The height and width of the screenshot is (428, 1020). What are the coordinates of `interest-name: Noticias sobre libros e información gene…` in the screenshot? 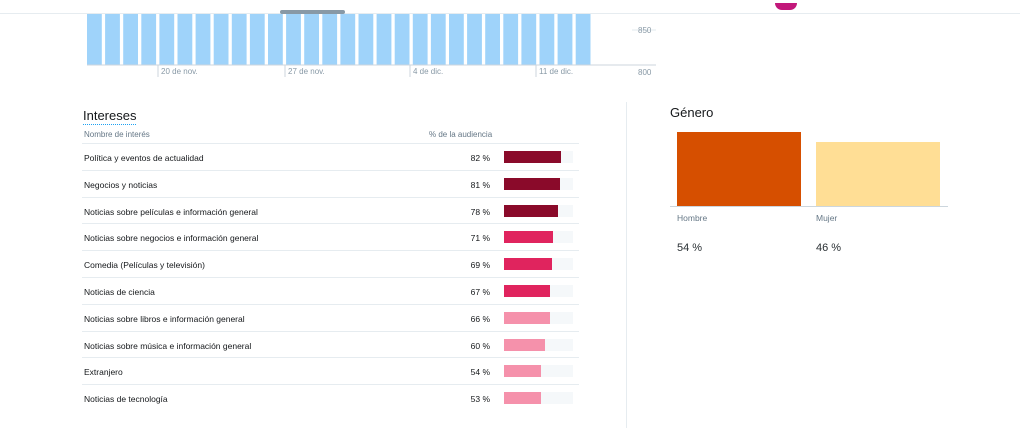 It's located at (164, 318).